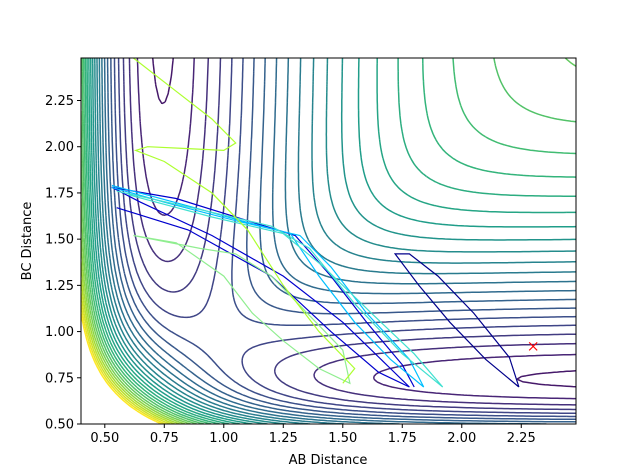  What do you see at coordinates (59, 101) in the screenshot?
I see `y-tick-label: 2.25` at bounding box center [59, 101].